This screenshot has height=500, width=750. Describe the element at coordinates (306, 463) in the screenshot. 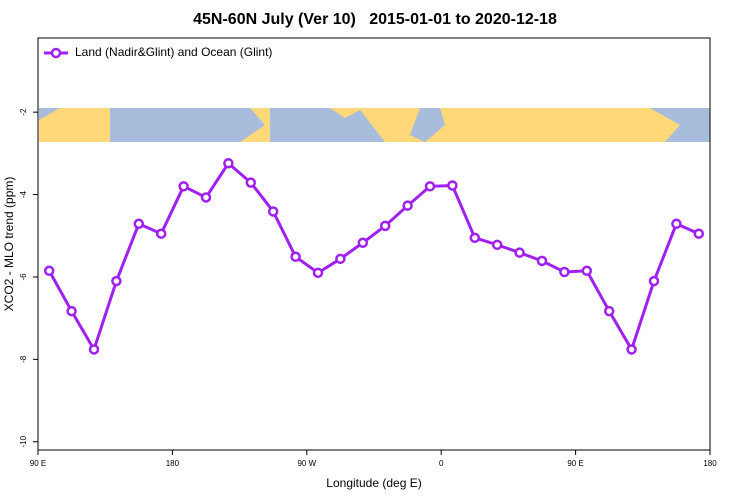

I see `x-tick-label: 90 W` at that location.